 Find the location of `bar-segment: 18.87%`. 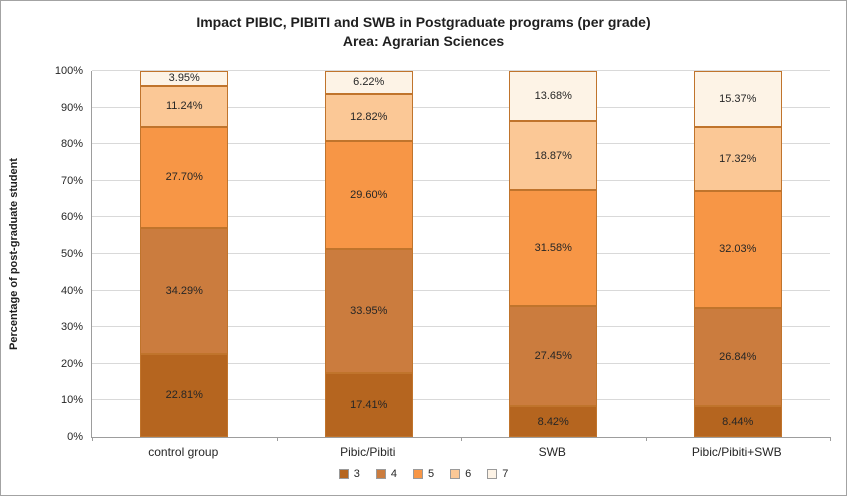

bar-segment: 18.87% is located at coordinates (553, 156).